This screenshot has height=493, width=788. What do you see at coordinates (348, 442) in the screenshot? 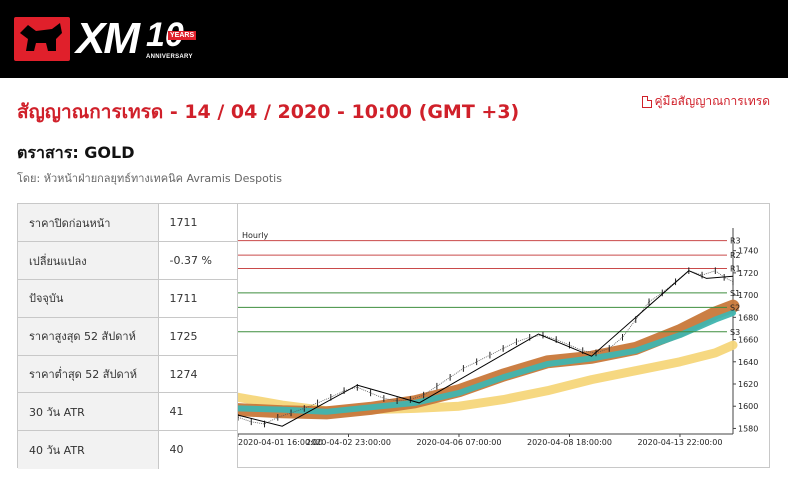
I see `x-tick-label: 2020-04-02 23:00:00` at bounding box center [348, 442].